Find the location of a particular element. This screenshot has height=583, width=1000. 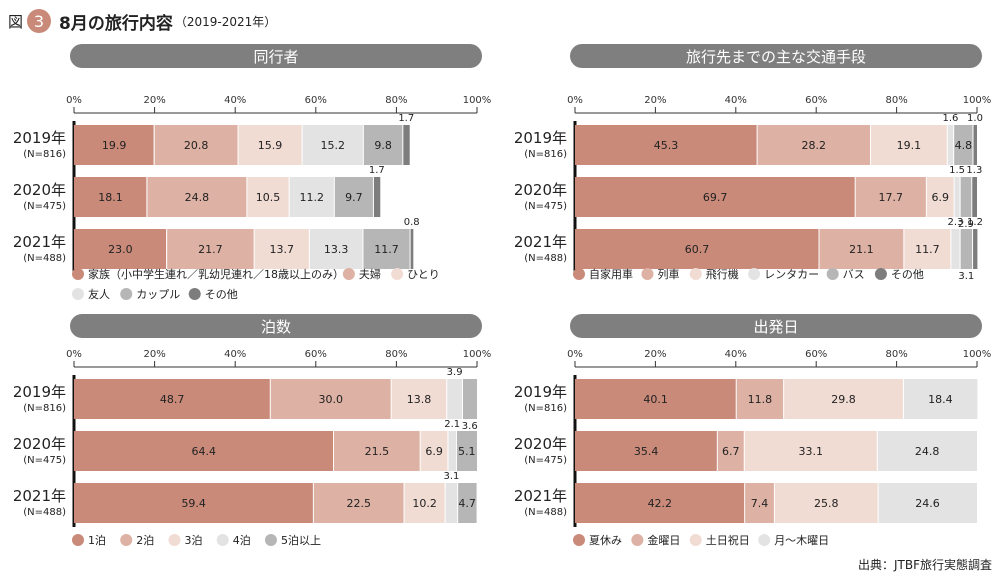

legend-label: カップル is located at coordinates (158, 294).